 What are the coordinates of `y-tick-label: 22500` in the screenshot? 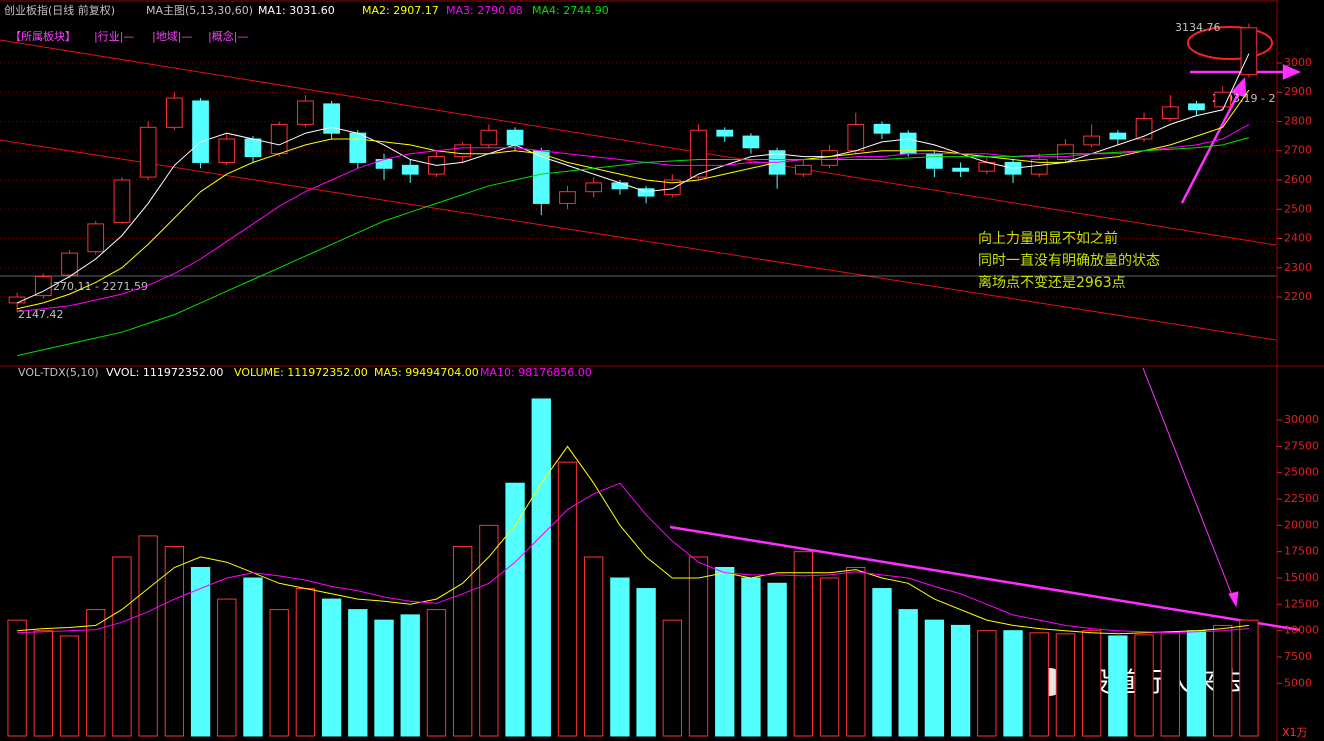 It's located at (1301, 498).